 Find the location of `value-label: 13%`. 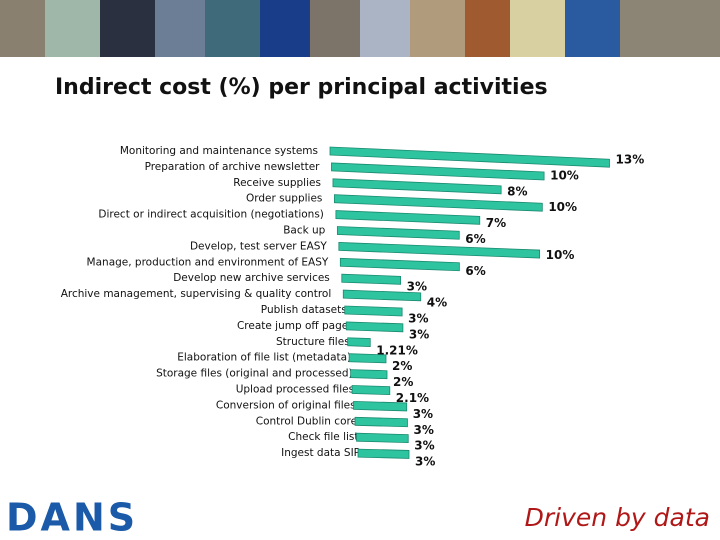

value-label: 13% is located at coordinates (630, 160).